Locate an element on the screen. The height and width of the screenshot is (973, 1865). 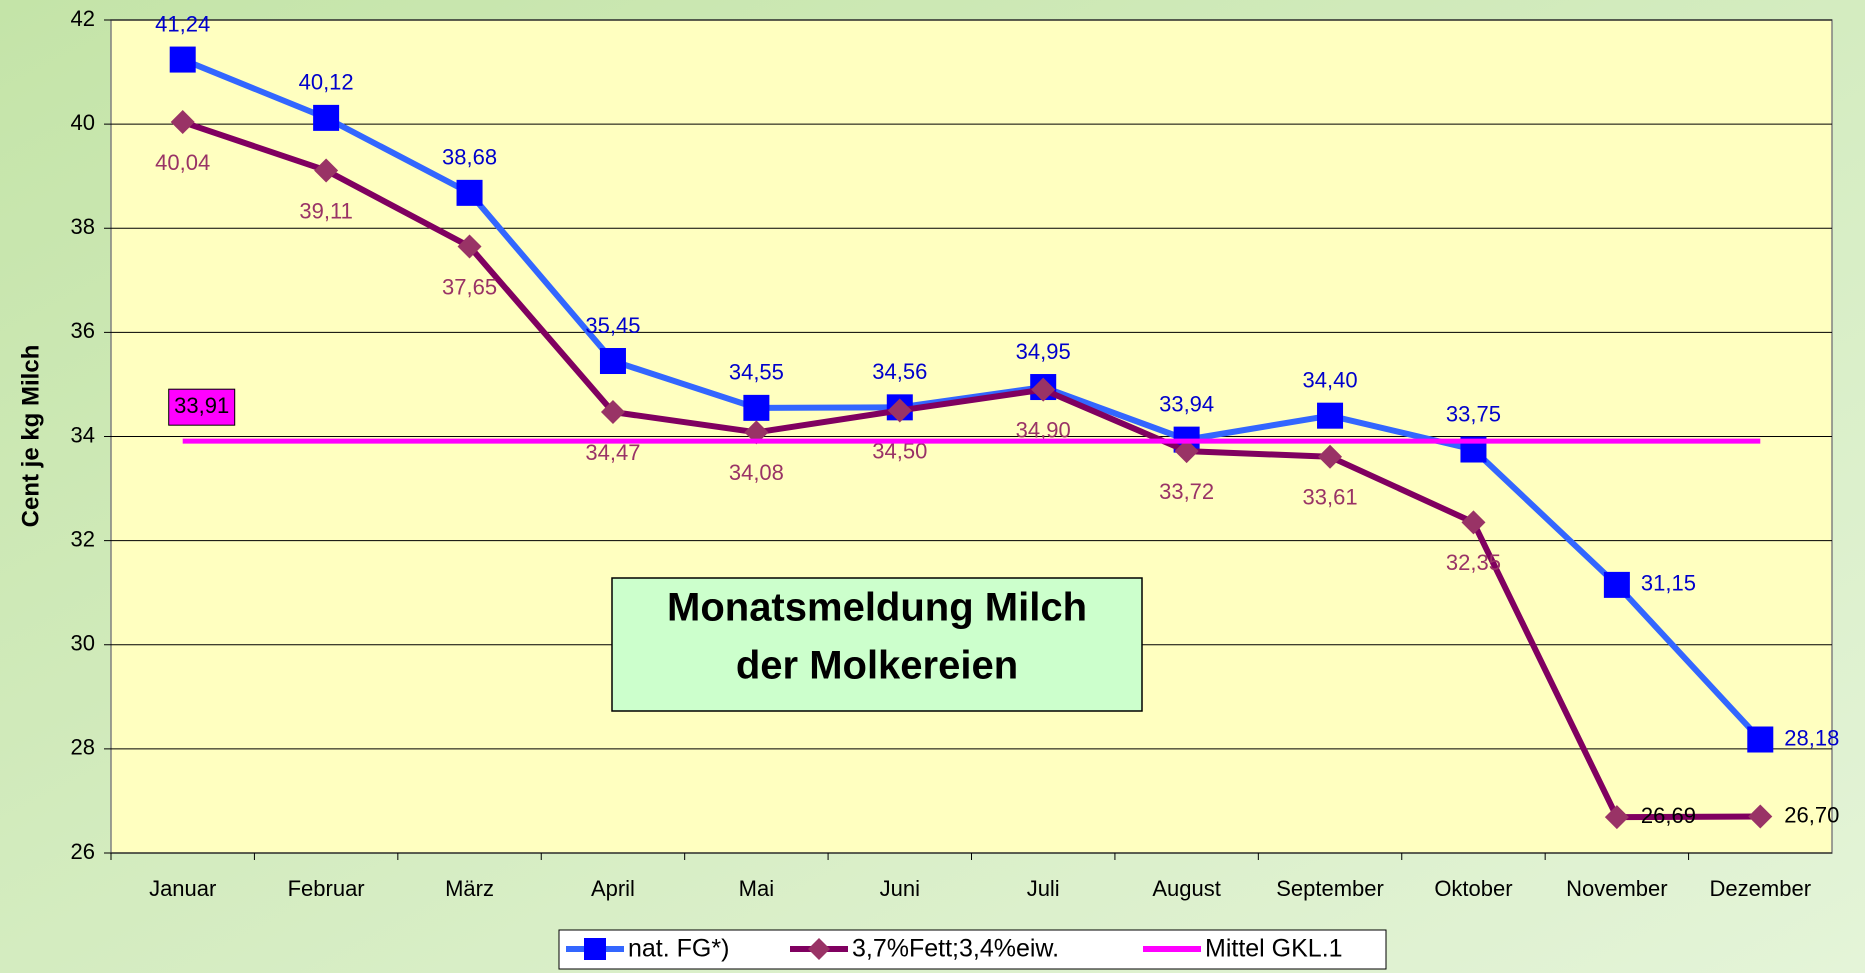
value-label: 34,56 is located at coordinates (899, 371).